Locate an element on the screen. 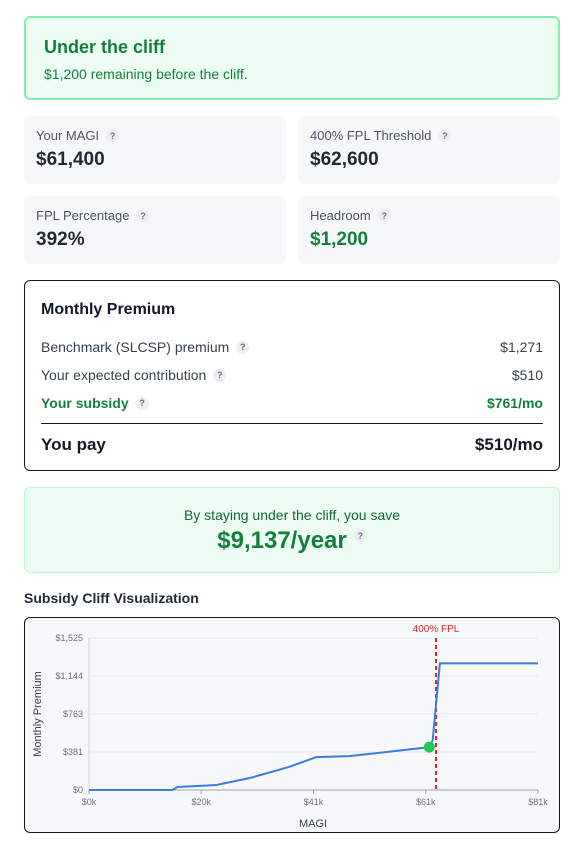 The height and width of the screenshot is (846, 588). fpl-threshold-label: 400% FPL is located at coordinates (436, 629).